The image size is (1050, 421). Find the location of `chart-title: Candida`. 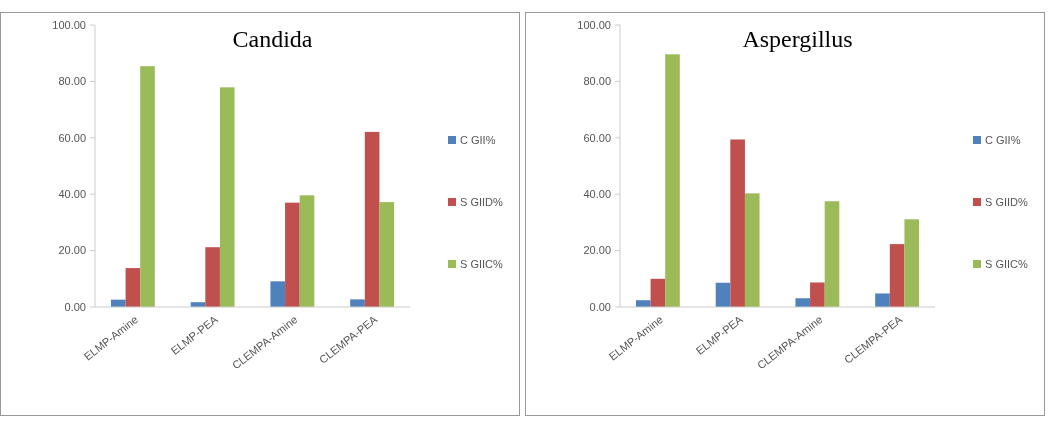

chart-title: Candida is located at coordinates (272, 39).